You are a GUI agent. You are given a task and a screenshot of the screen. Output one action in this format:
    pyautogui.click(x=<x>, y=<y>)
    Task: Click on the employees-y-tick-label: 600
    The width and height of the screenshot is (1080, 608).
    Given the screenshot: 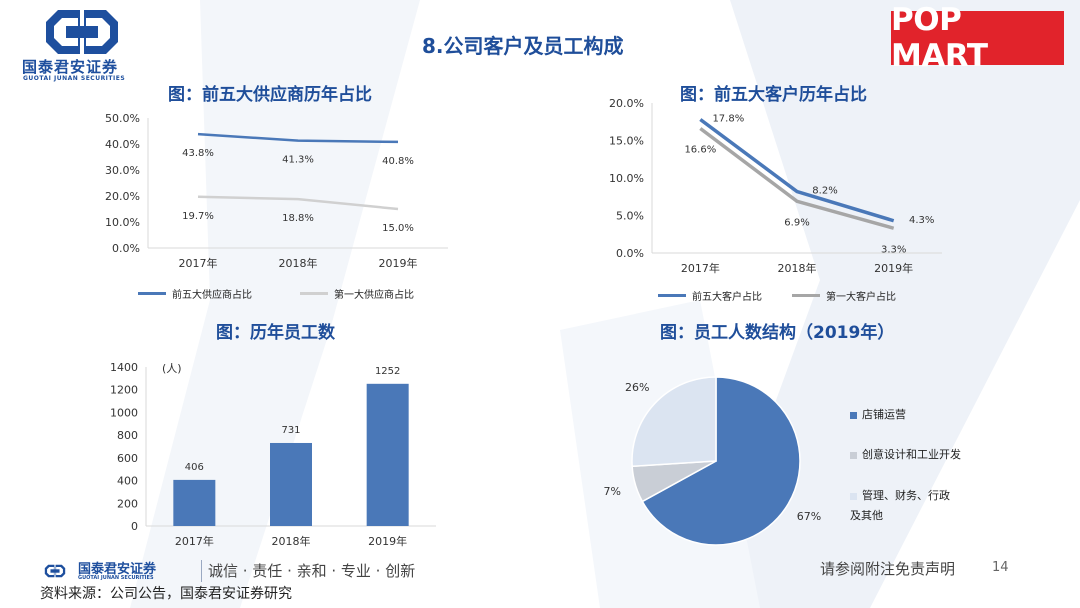 What is the action you would take?
    pyautogui.click(x=127, y=458)
    